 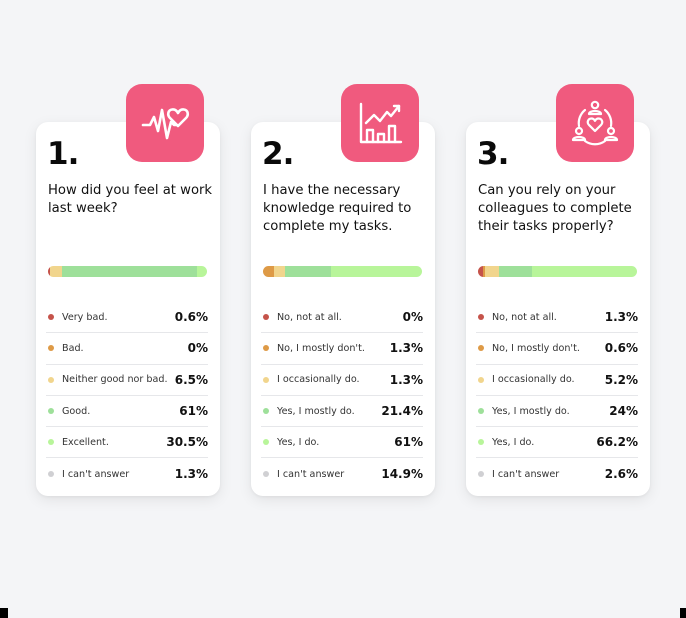 I want to click on response-value: 30.5%, so click(x=187, y=442).